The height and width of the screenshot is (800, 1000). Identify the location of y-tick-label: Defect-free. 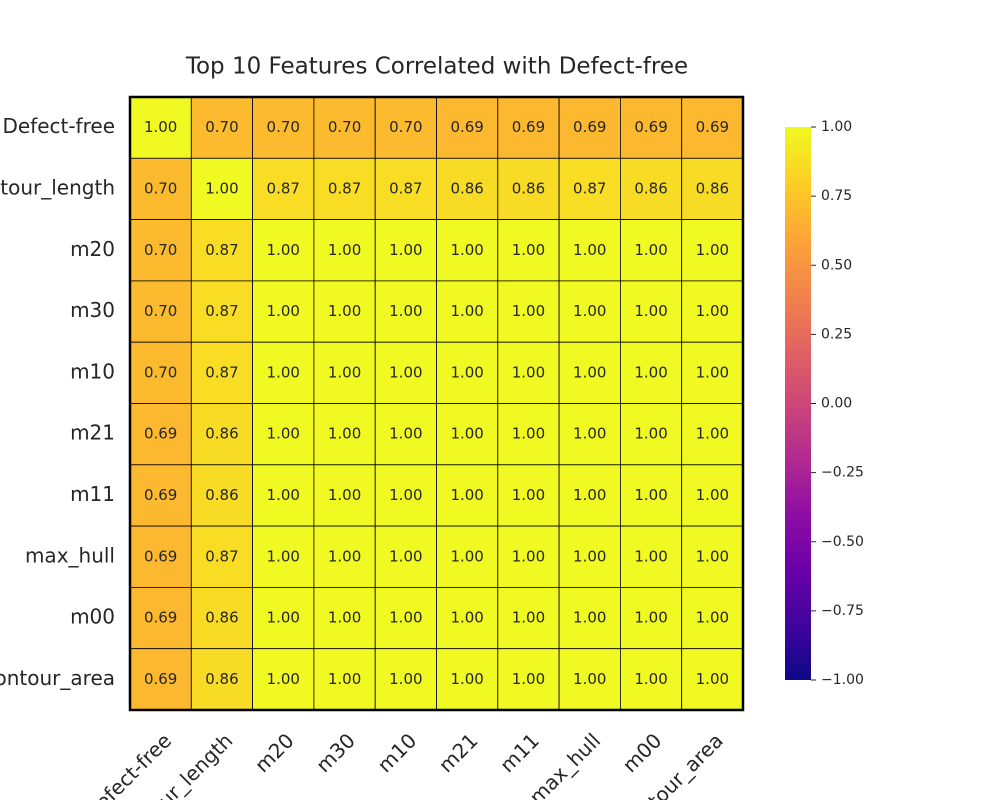
(58, 126).